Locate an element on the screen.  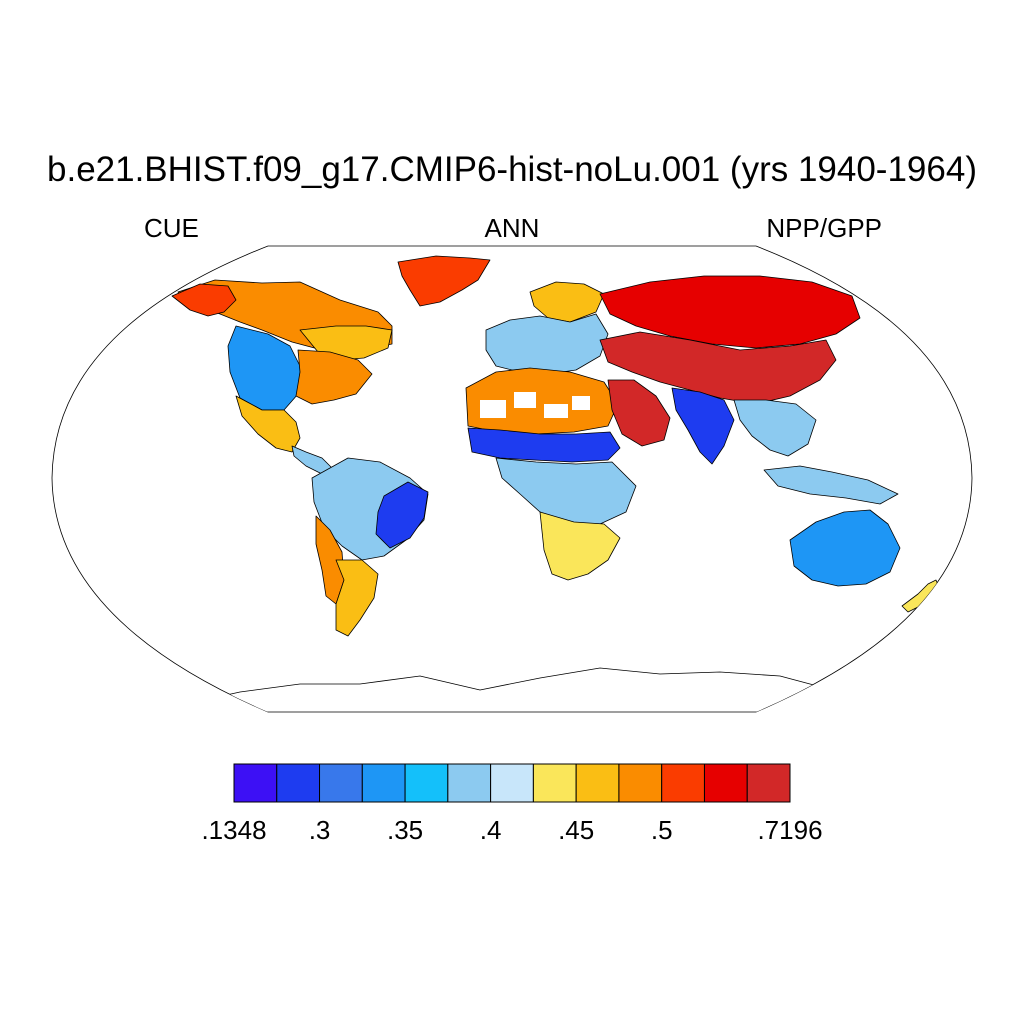
region-siberia is located at coordinates (730, 312).